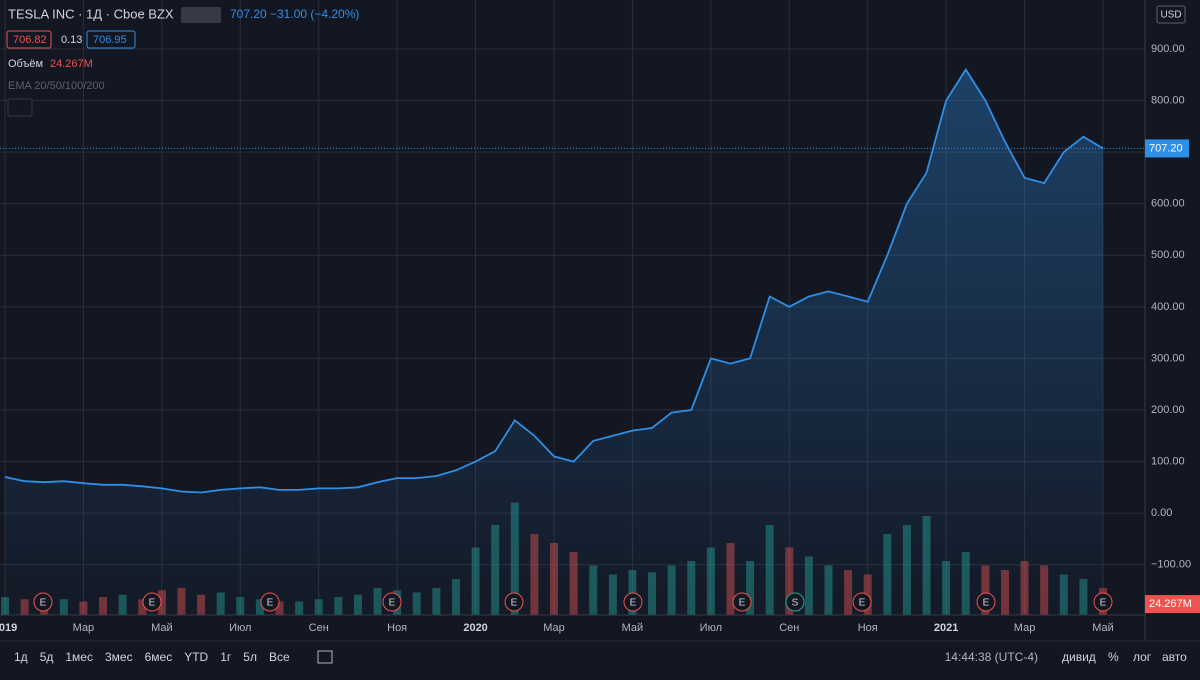 This screenshot has width=1200, height=680. What do you see at coordinates (1168, 461) in the screenshot?
I see `y-tick-label: 100.00` at bounding box center [1168, 461].